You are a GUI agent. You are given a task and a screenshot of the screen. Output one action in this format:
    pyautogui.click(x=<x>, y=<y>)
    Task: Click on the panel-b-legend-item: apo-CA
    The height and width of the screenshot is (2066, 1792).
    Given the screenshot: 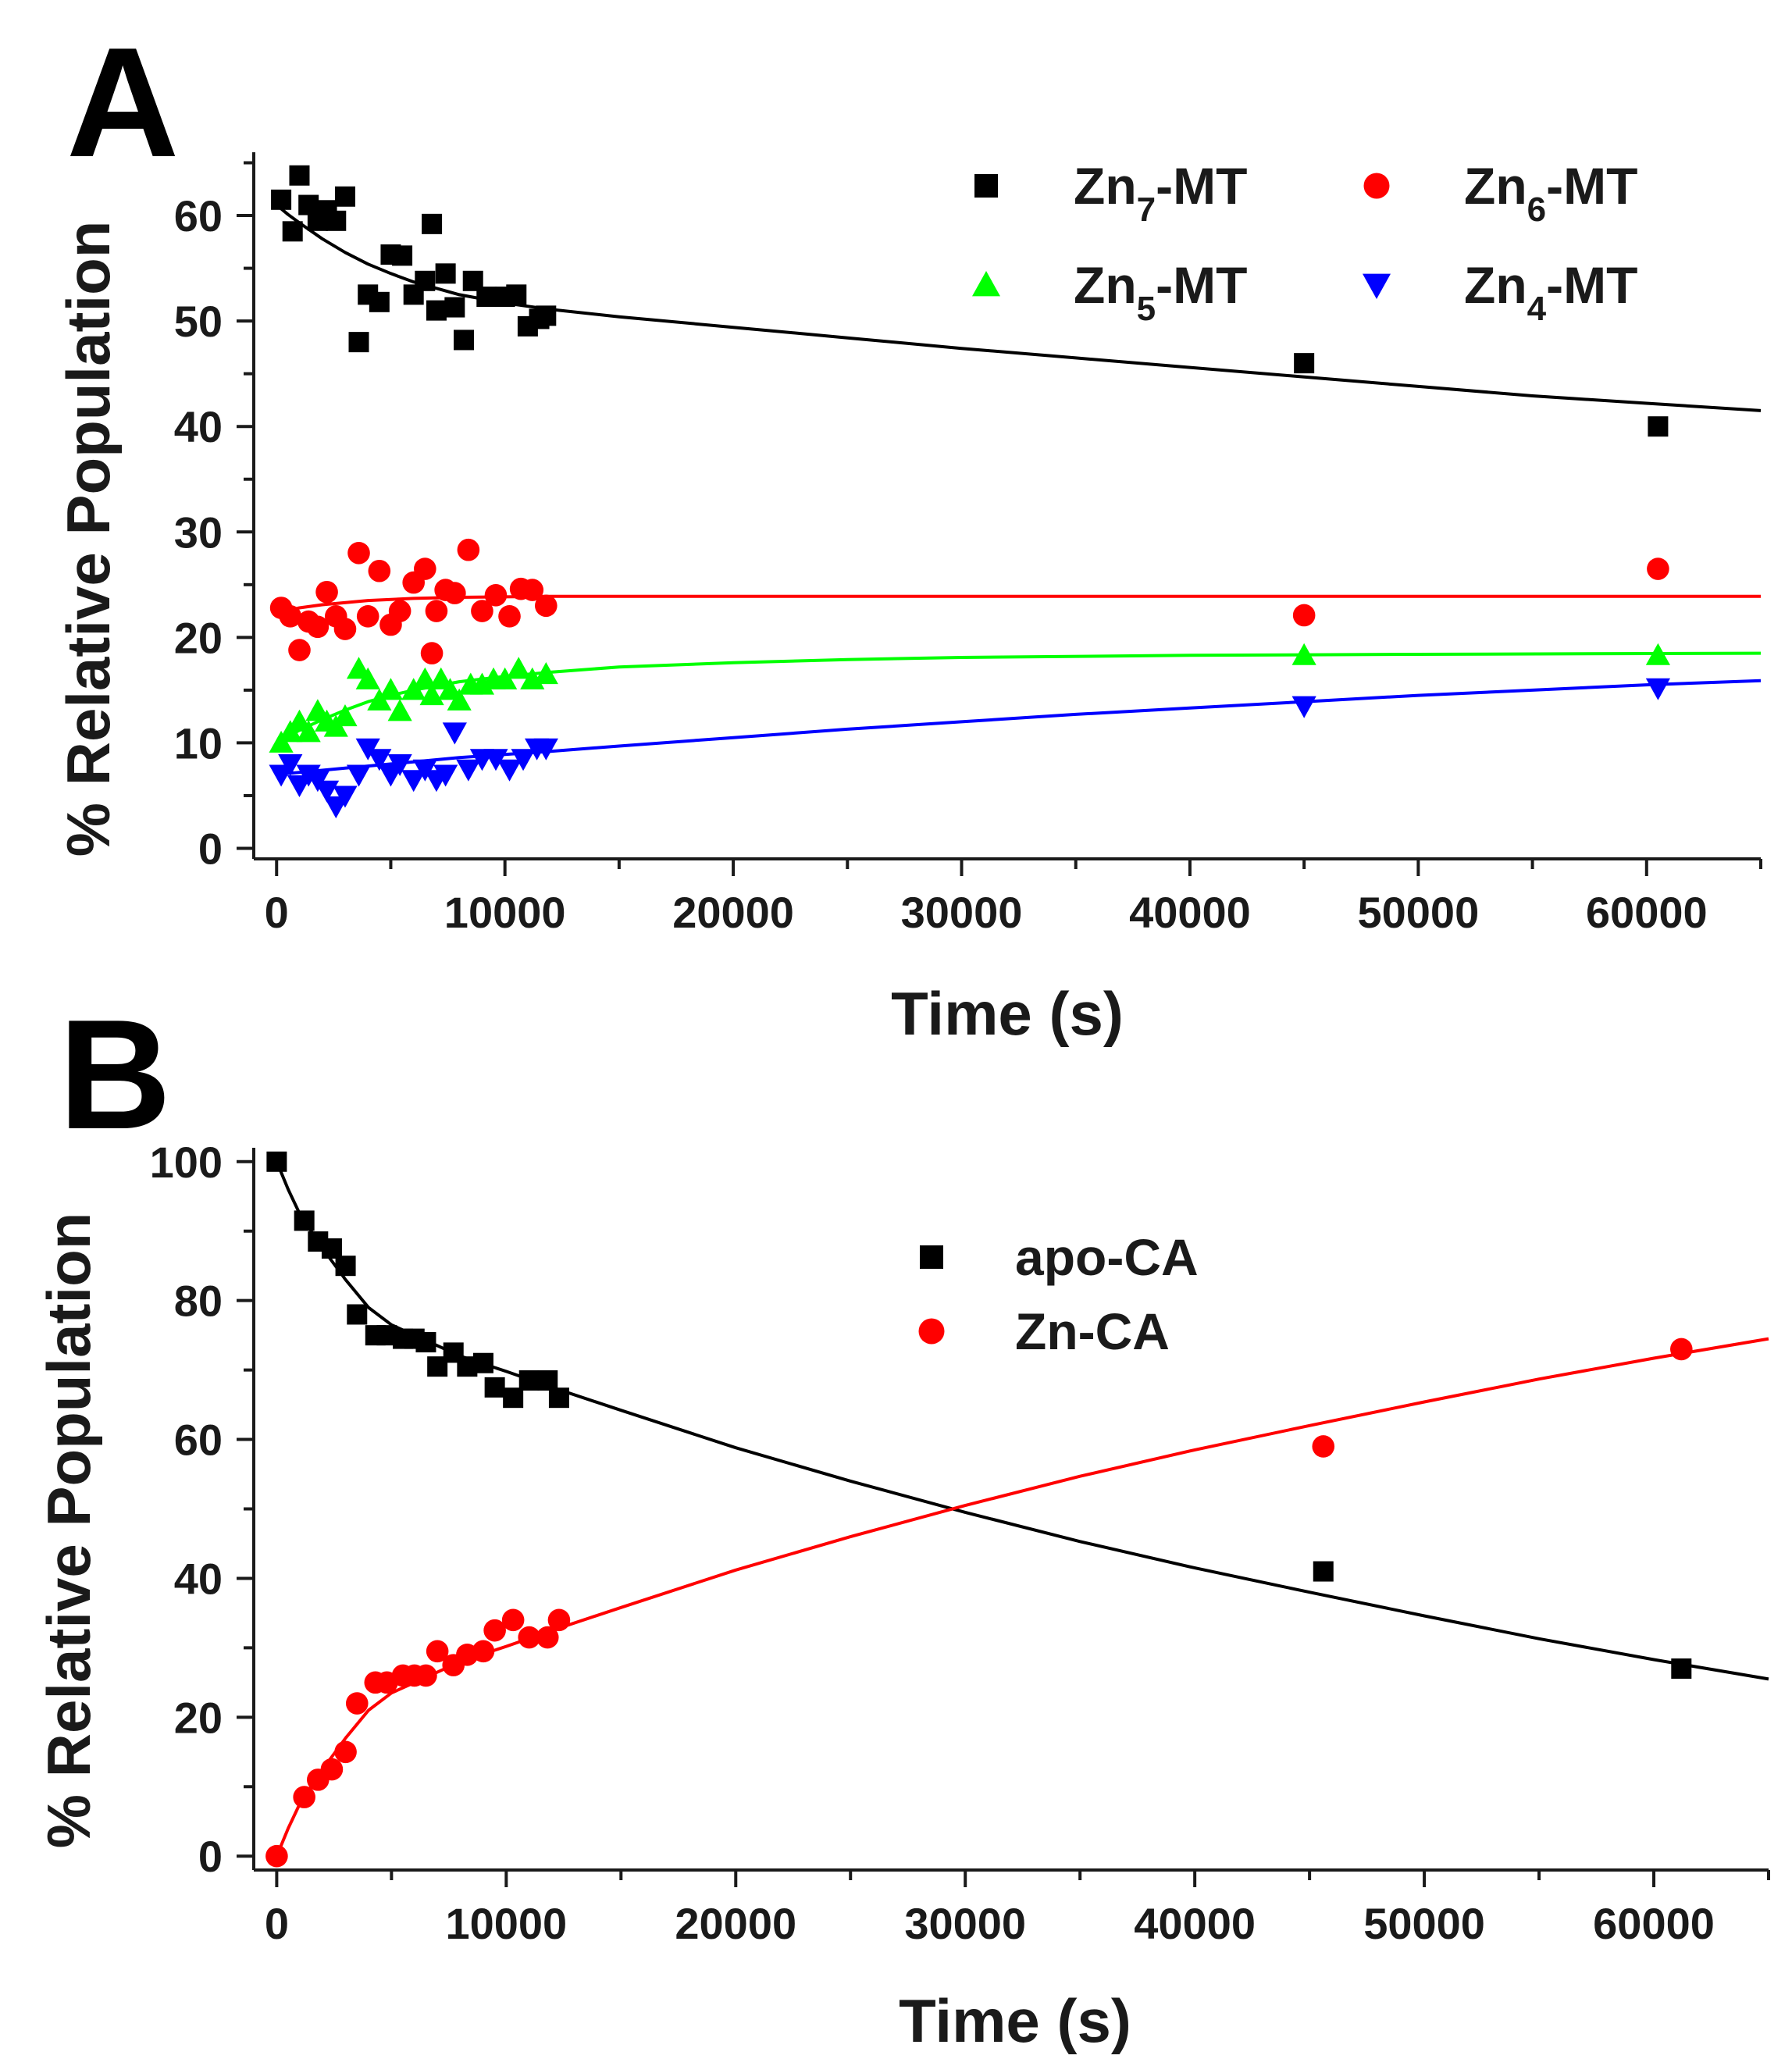 What is the action you would take?
    pyautogui.click(x=1059, y=1257)
    